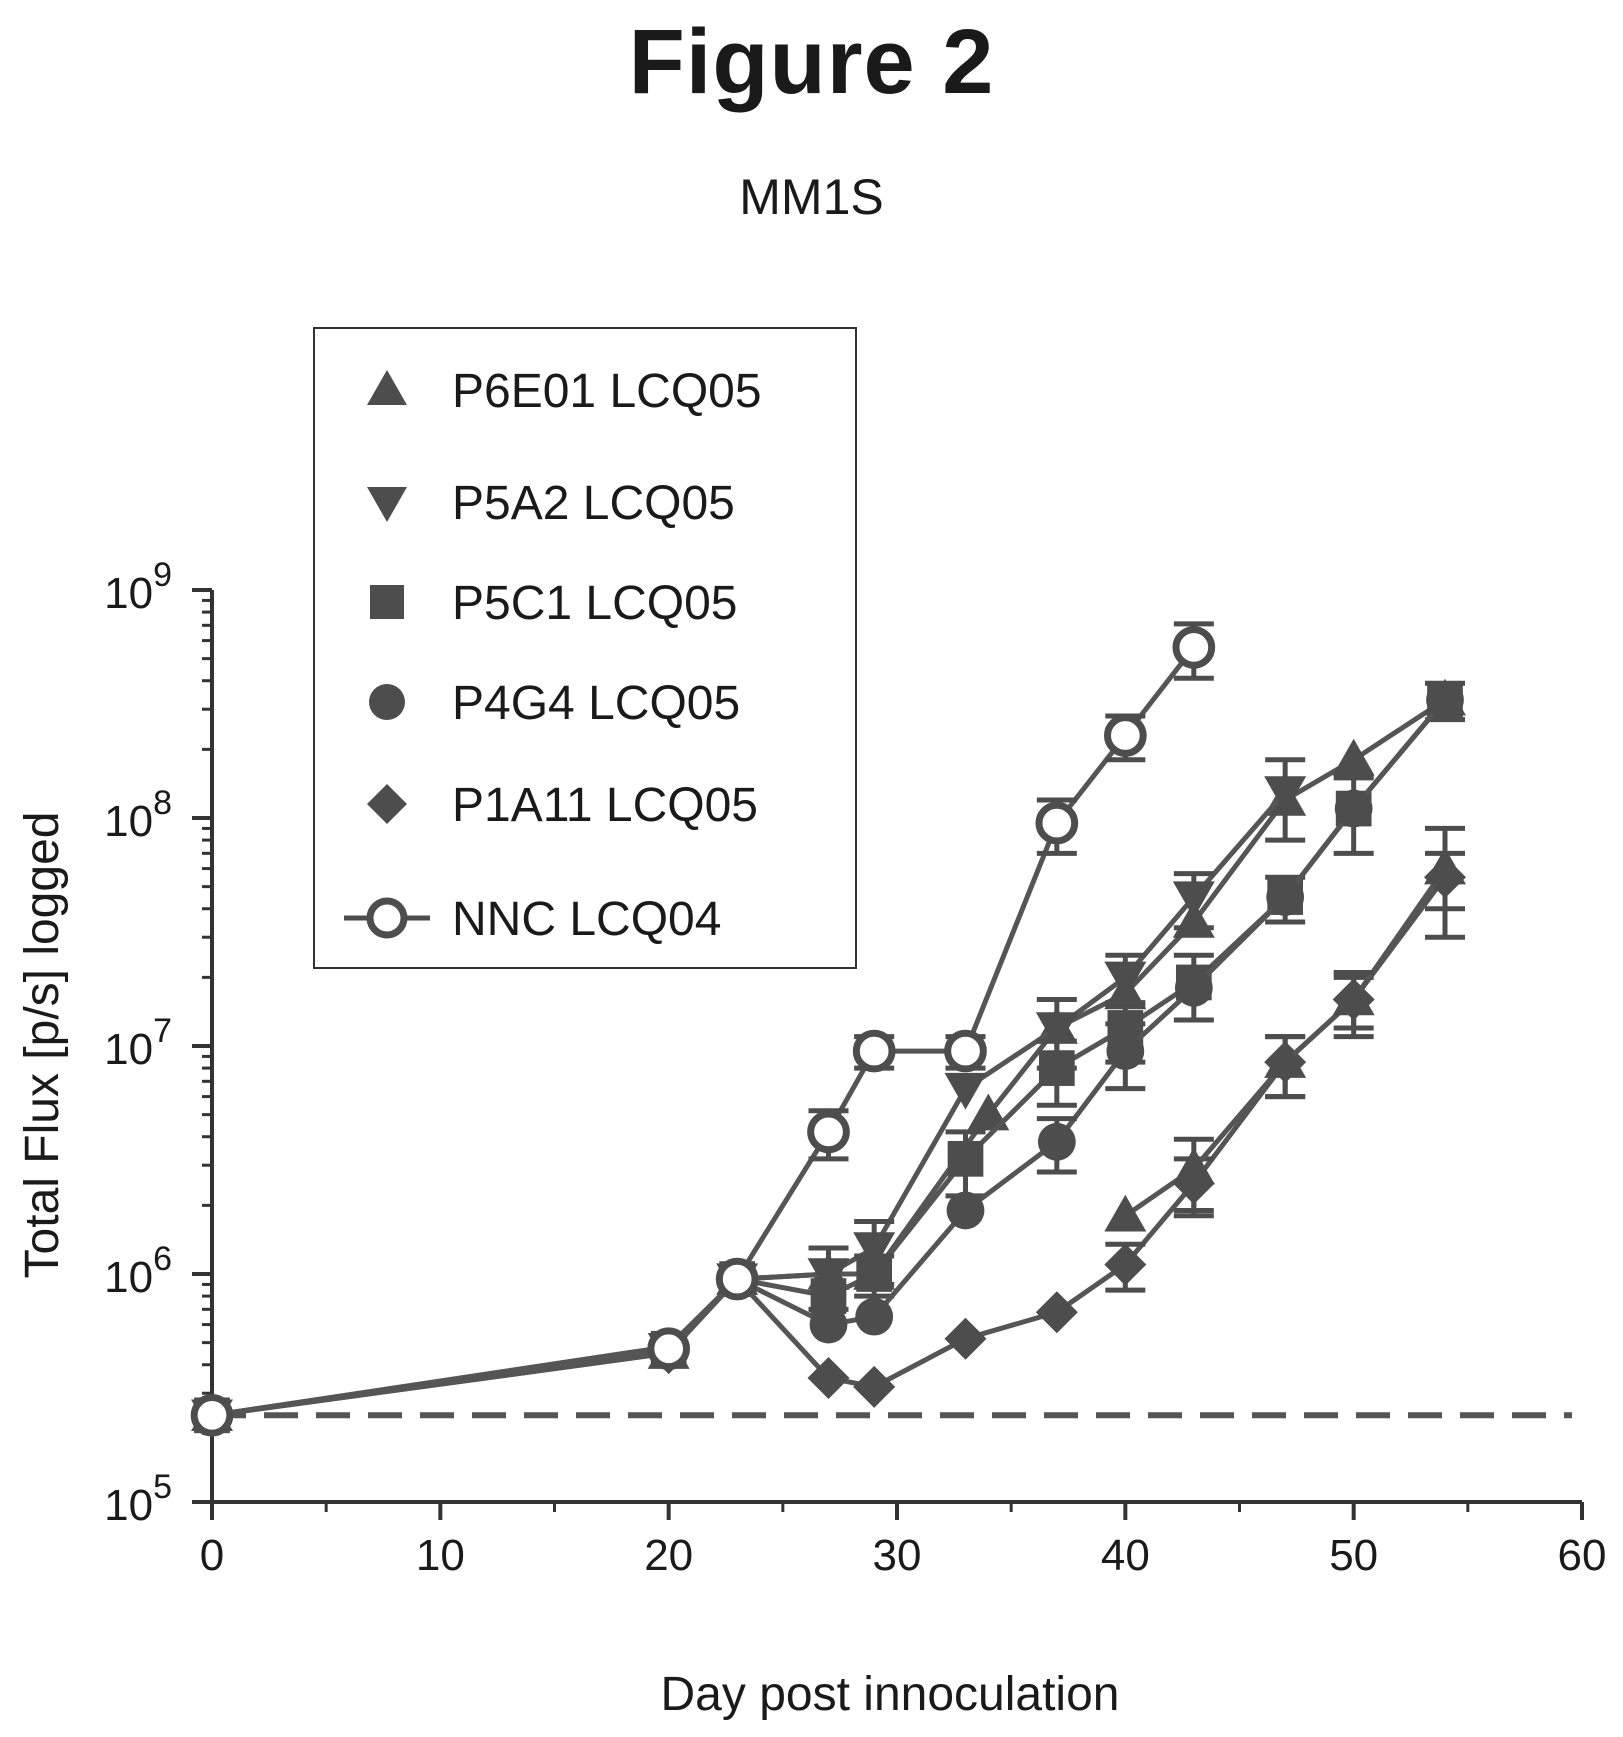  Describe the element at coordinates (605, 805) in the screenshot. I see `legend-label: P1A11 LCQ05` at that location.